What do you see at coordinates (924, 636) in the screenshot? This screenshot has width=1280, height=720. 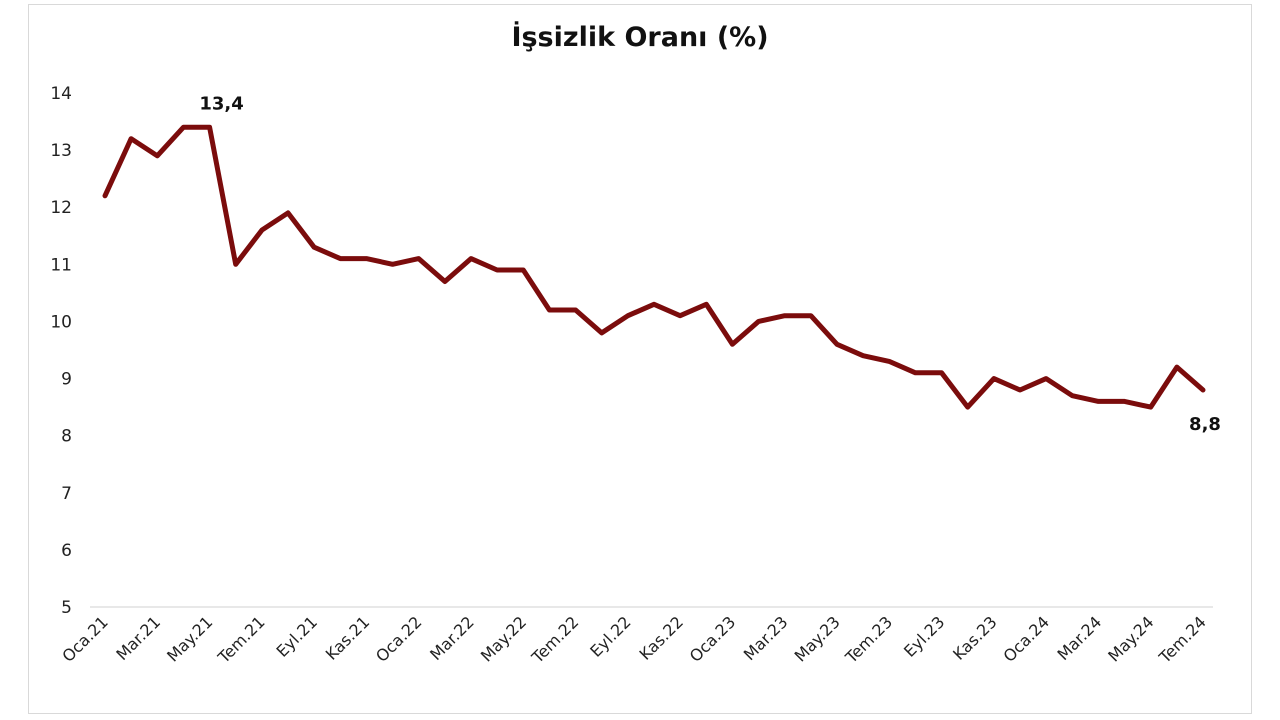 I see `x-tick-label: Eyl.23` at bounding box center [924, 636].